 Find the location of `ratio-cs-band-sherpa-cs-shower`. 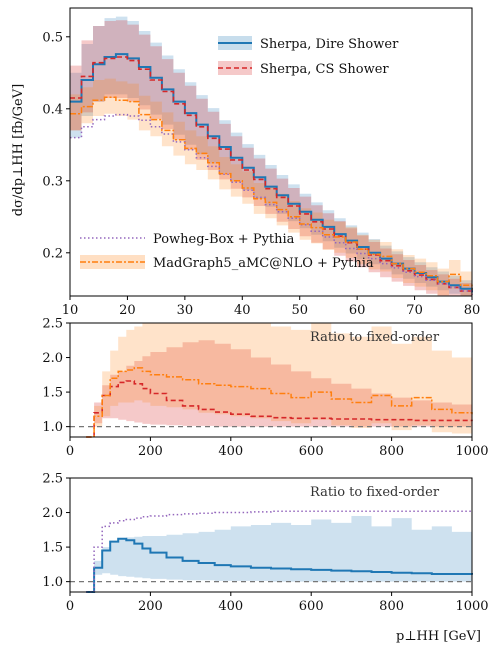

ratio-cs-band-sherpa-cs-shower is located at coordinates (279, 388).